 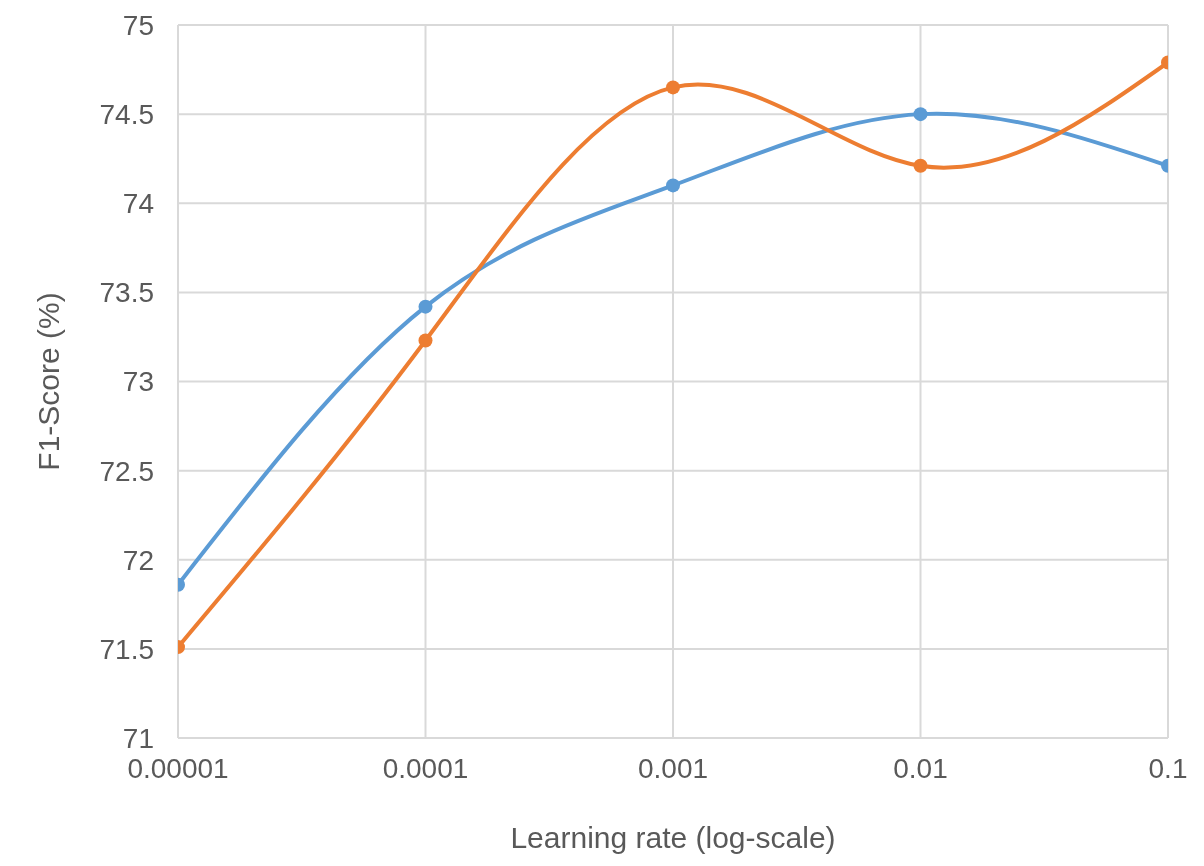 I want to click on y-axis-title: F1-Score (%), so click(x=48, y=381).